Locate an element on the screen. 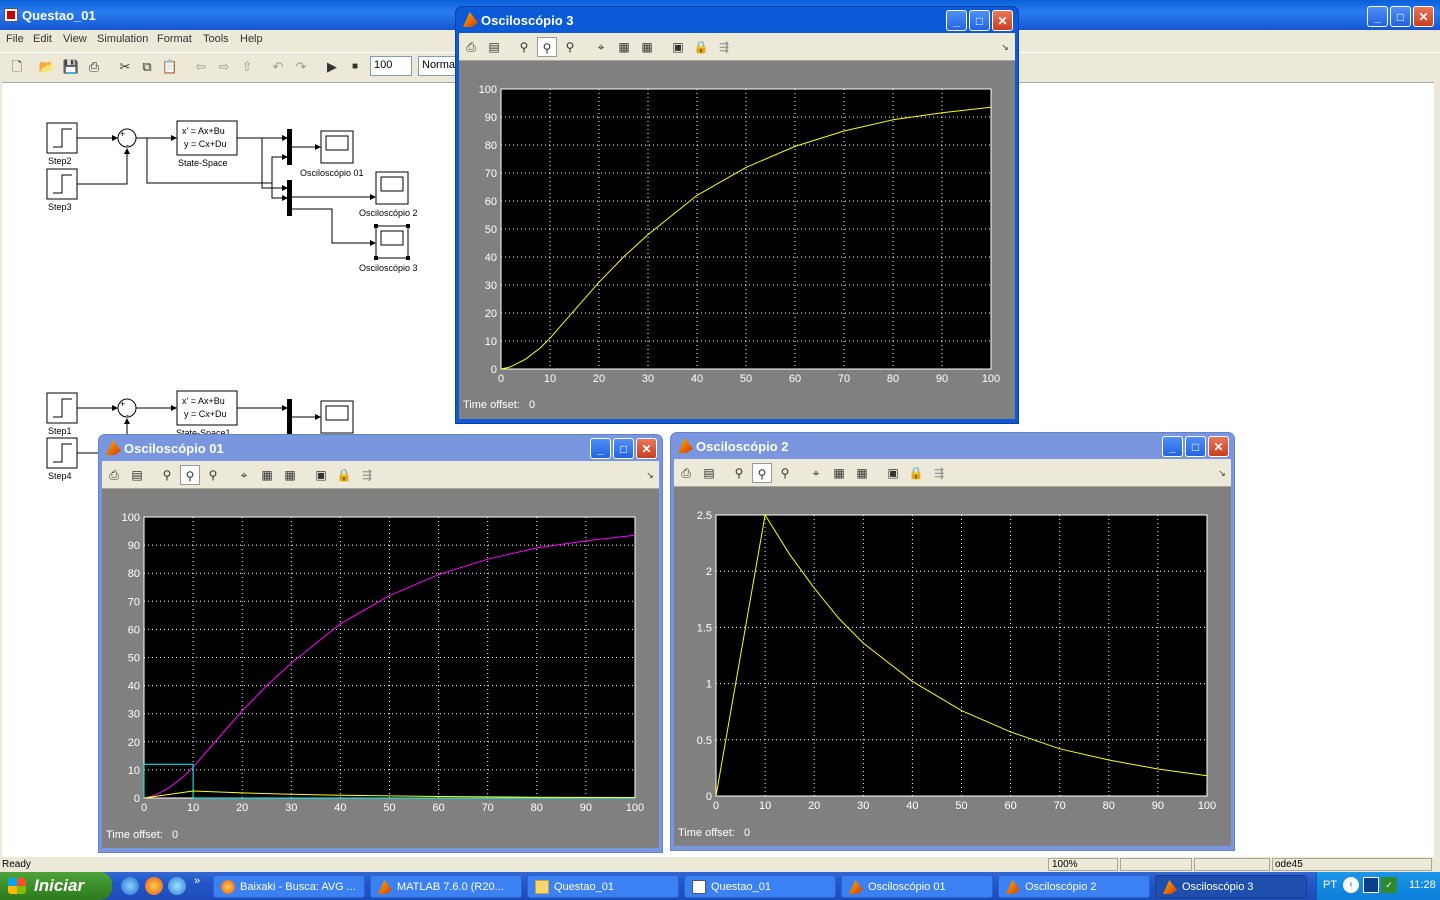 This screenshot has height=900, width=1440. close-button: ✕ is located at coordinates (1423, 16).